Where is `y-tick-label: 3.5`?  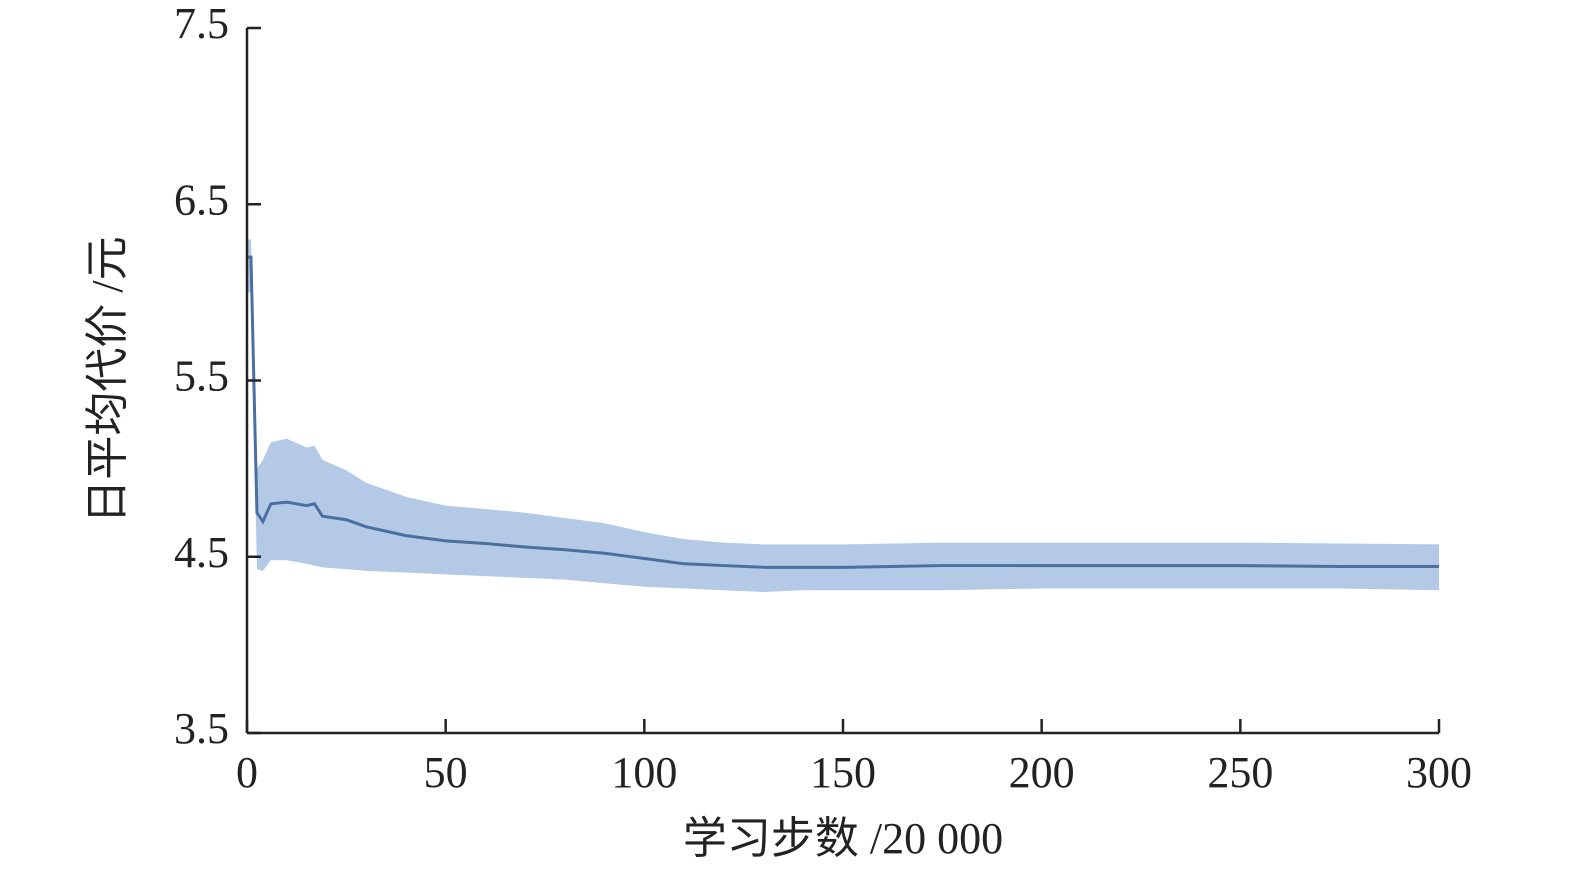
y-tick-label: 3.5 is located at coordinates (201, 728).